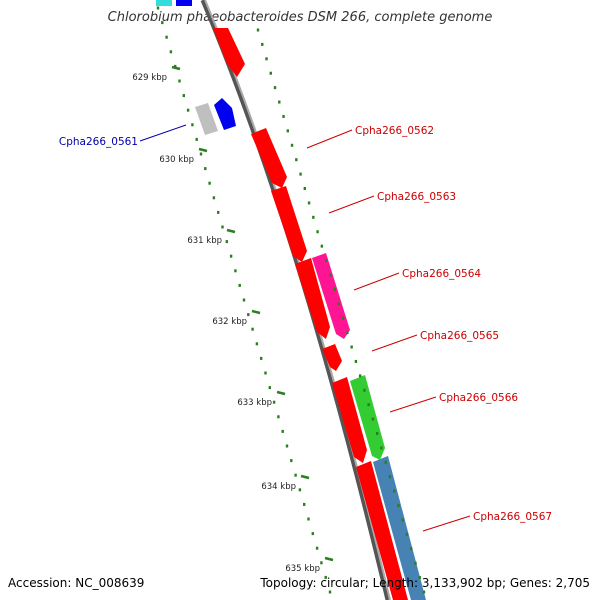 This screenshot has width=600, height=600. What do you see at coordinates (312, 298) in the screenshot?
I see `gene-cpha266-0564-red` at bounding box center [312, 298].